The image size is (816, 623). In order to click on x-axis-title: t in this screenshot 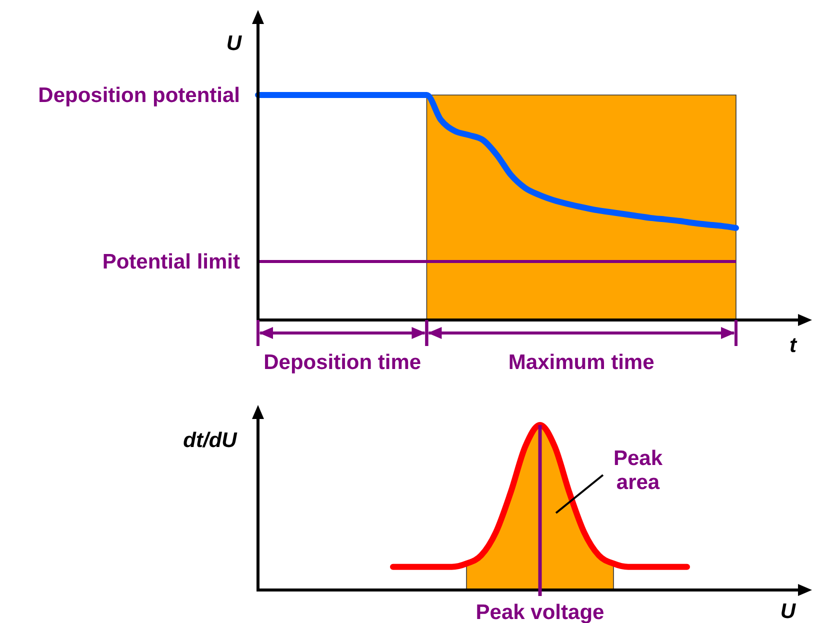, I will do `click(794, 345)`.